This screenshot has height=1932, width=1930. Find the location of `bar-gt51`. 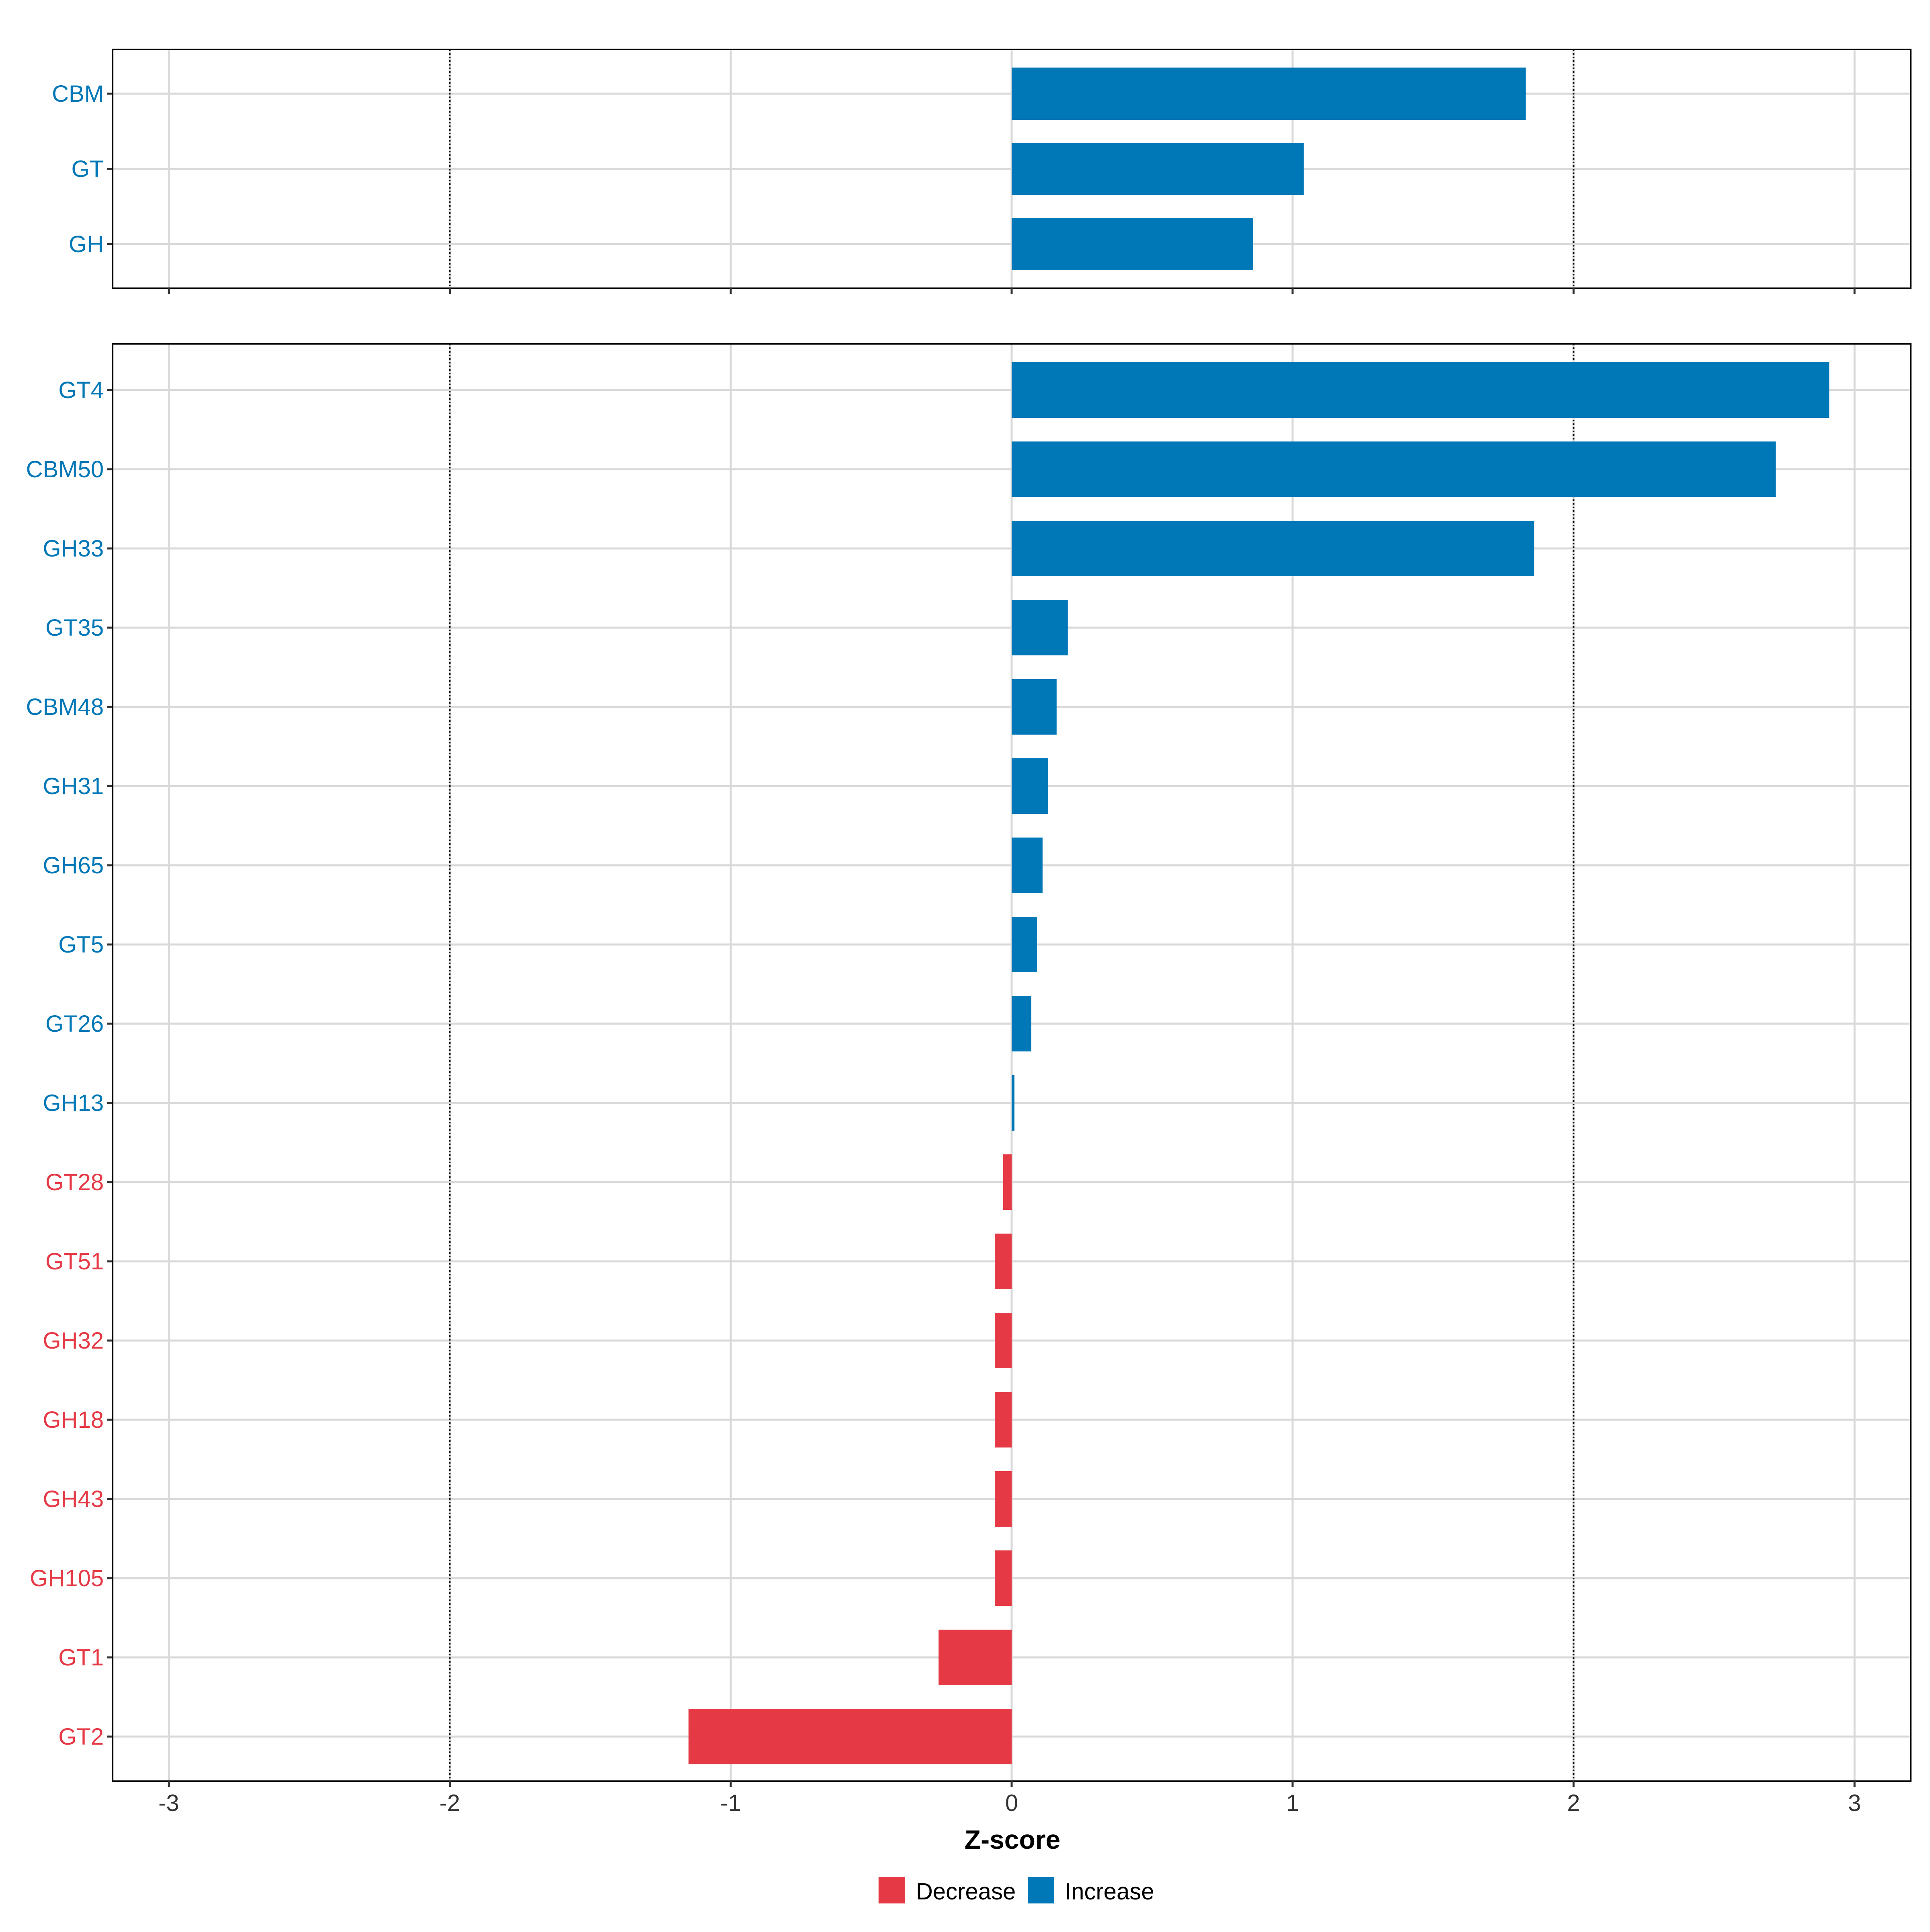

bar-gt51 is located at coordinates (1004, 1261).